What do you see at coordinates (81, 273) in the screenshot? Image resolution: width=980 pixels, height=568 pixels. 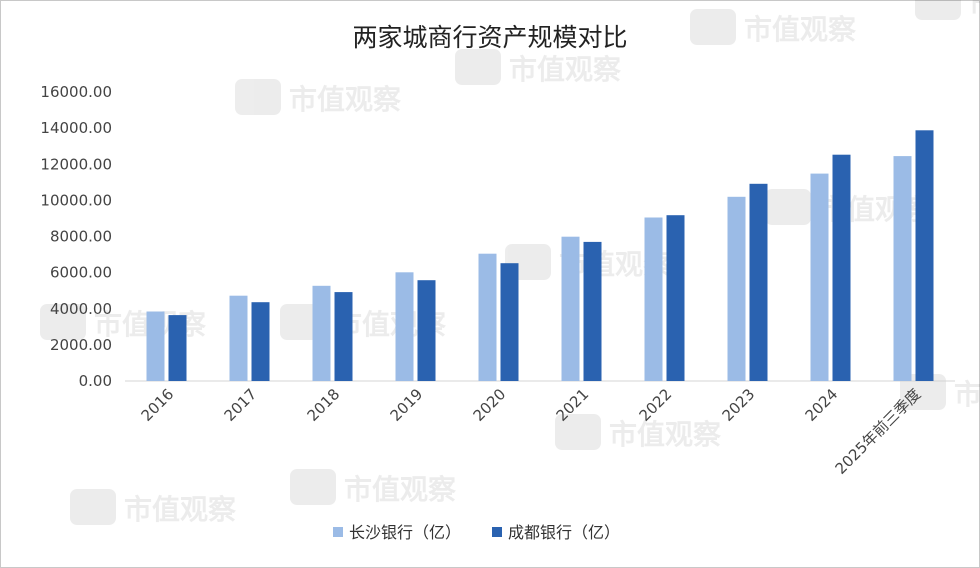 I see `y-tick-label: 6000.00` at bounding box center [81, 273].